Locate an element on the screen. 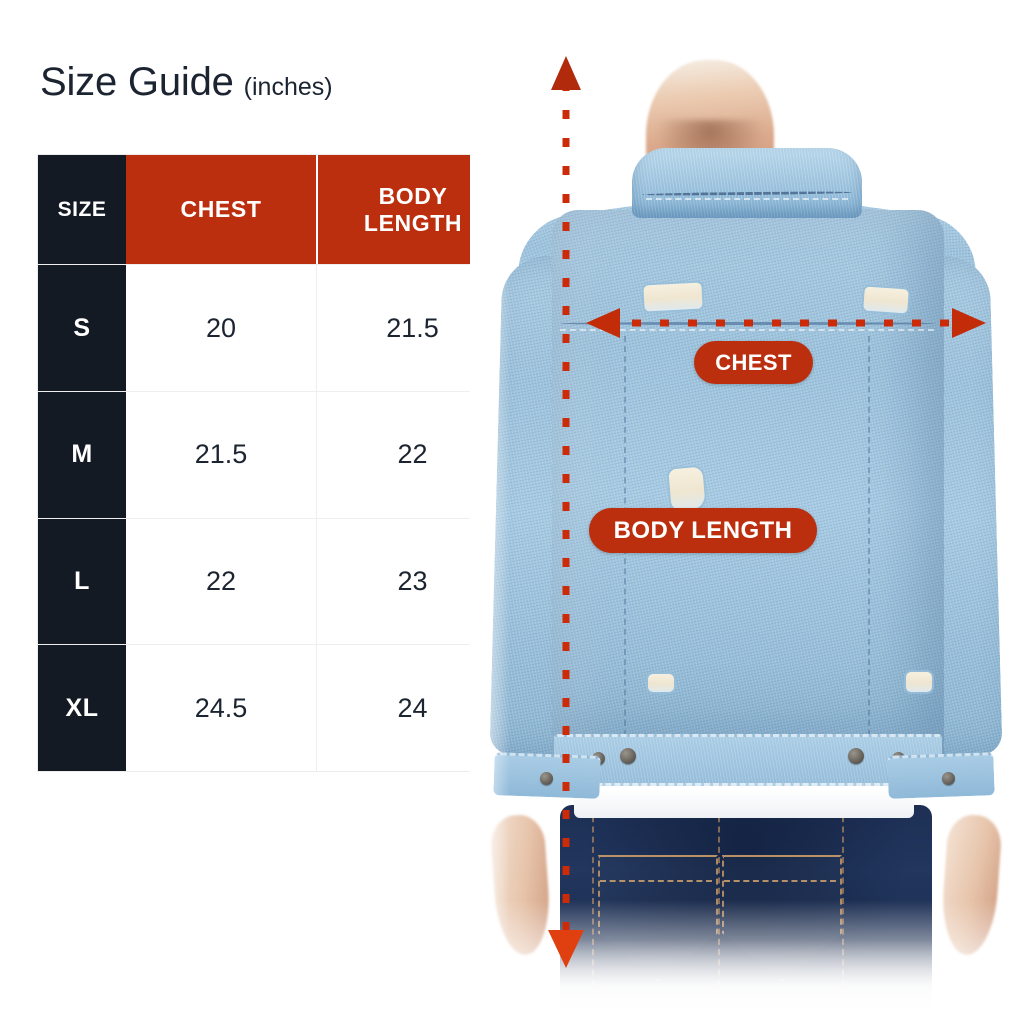 The image size is (1024, 1024). column-header-size: SIZE is located at coordinates (82, 210).